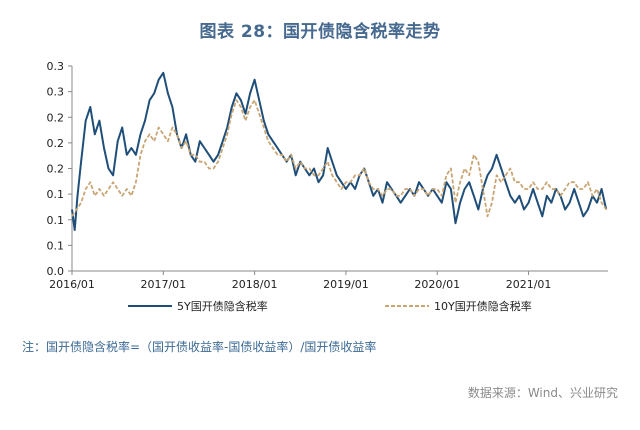 The width and height of the screenshot is (640, 430). I want to click on x-tick-label: 2016/01, so click(72, 284).